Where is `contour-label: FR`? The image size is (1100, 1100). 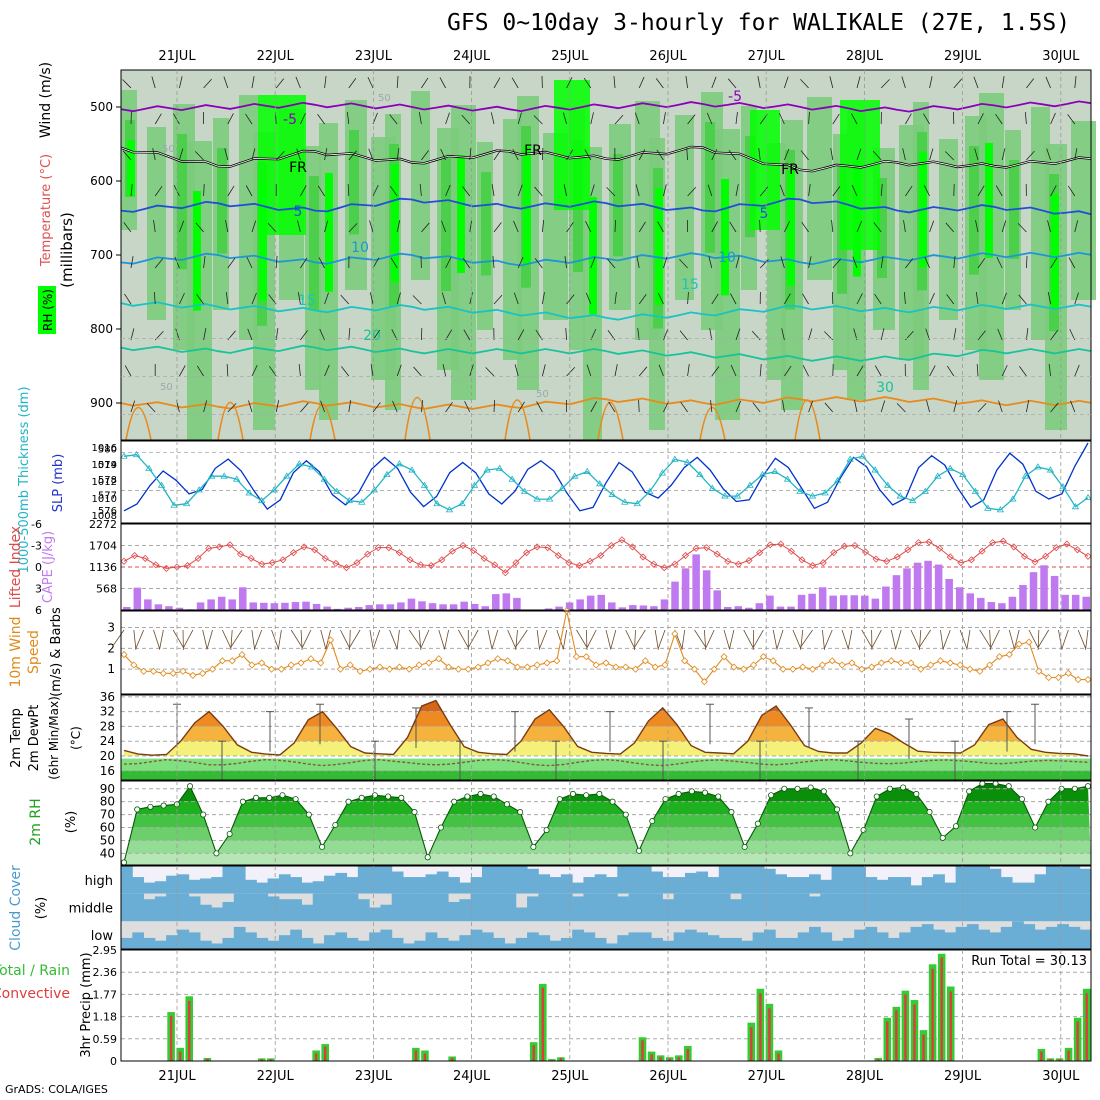
contour-label: FR is located at coordinates (790, 170).